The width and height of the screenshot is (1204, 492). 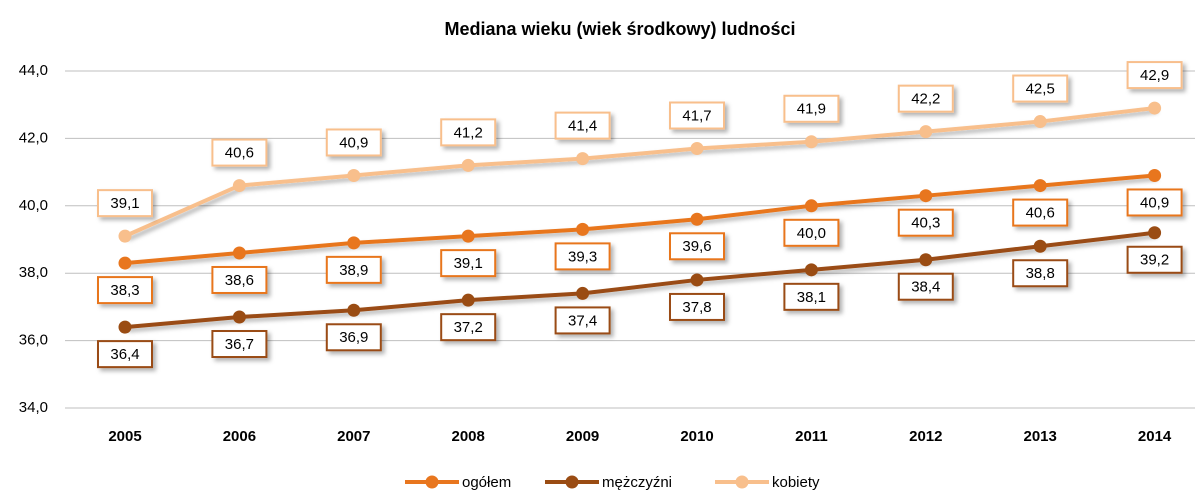 I want to click on data-label: 41,7, so click(x=697, y=115).